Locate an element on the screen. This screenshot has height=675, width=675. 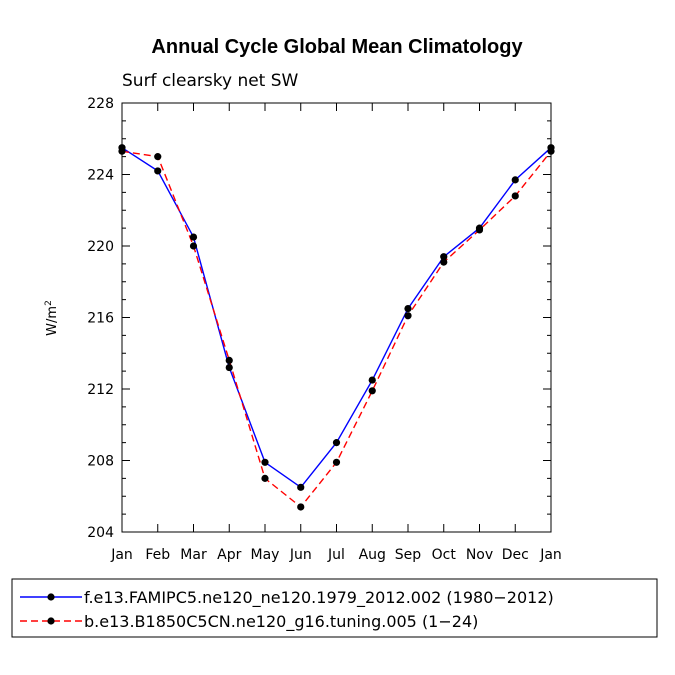
x-tick-label: Nov is located at coordinates (479, 555).